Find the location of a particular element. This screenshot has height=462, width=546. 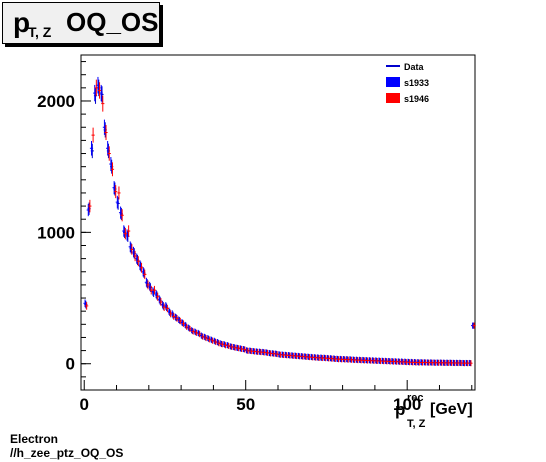

legend-swatch-s1933 is located at coordinates (393, 82).